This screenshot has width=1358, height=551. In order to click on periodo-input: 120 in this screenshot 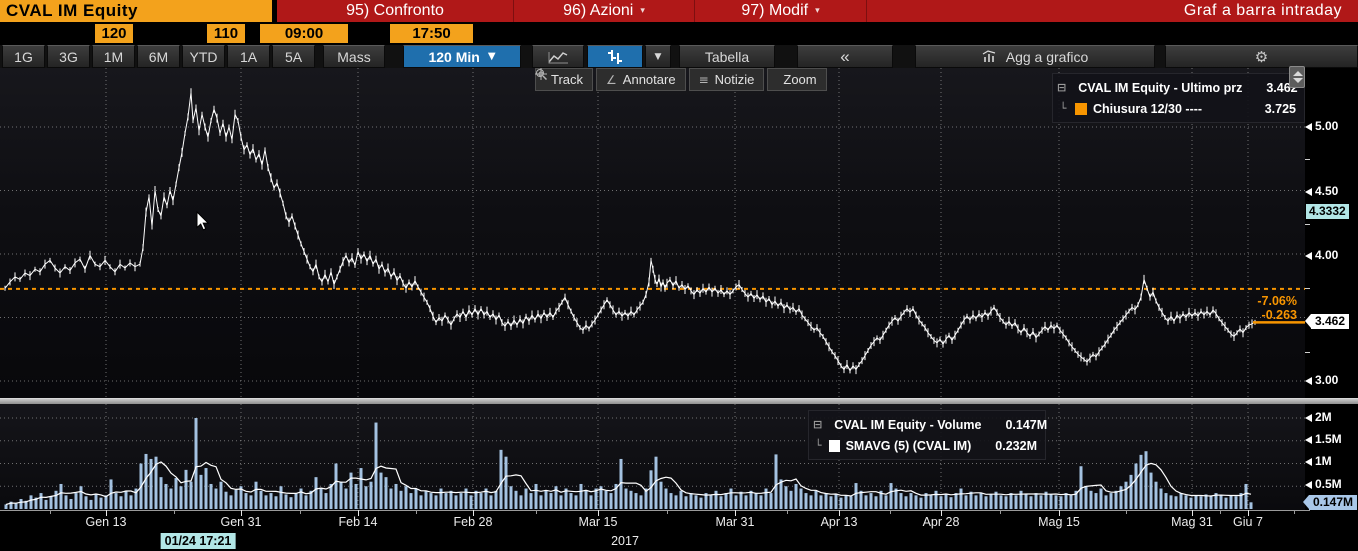, I will do `click(114, 33)`.